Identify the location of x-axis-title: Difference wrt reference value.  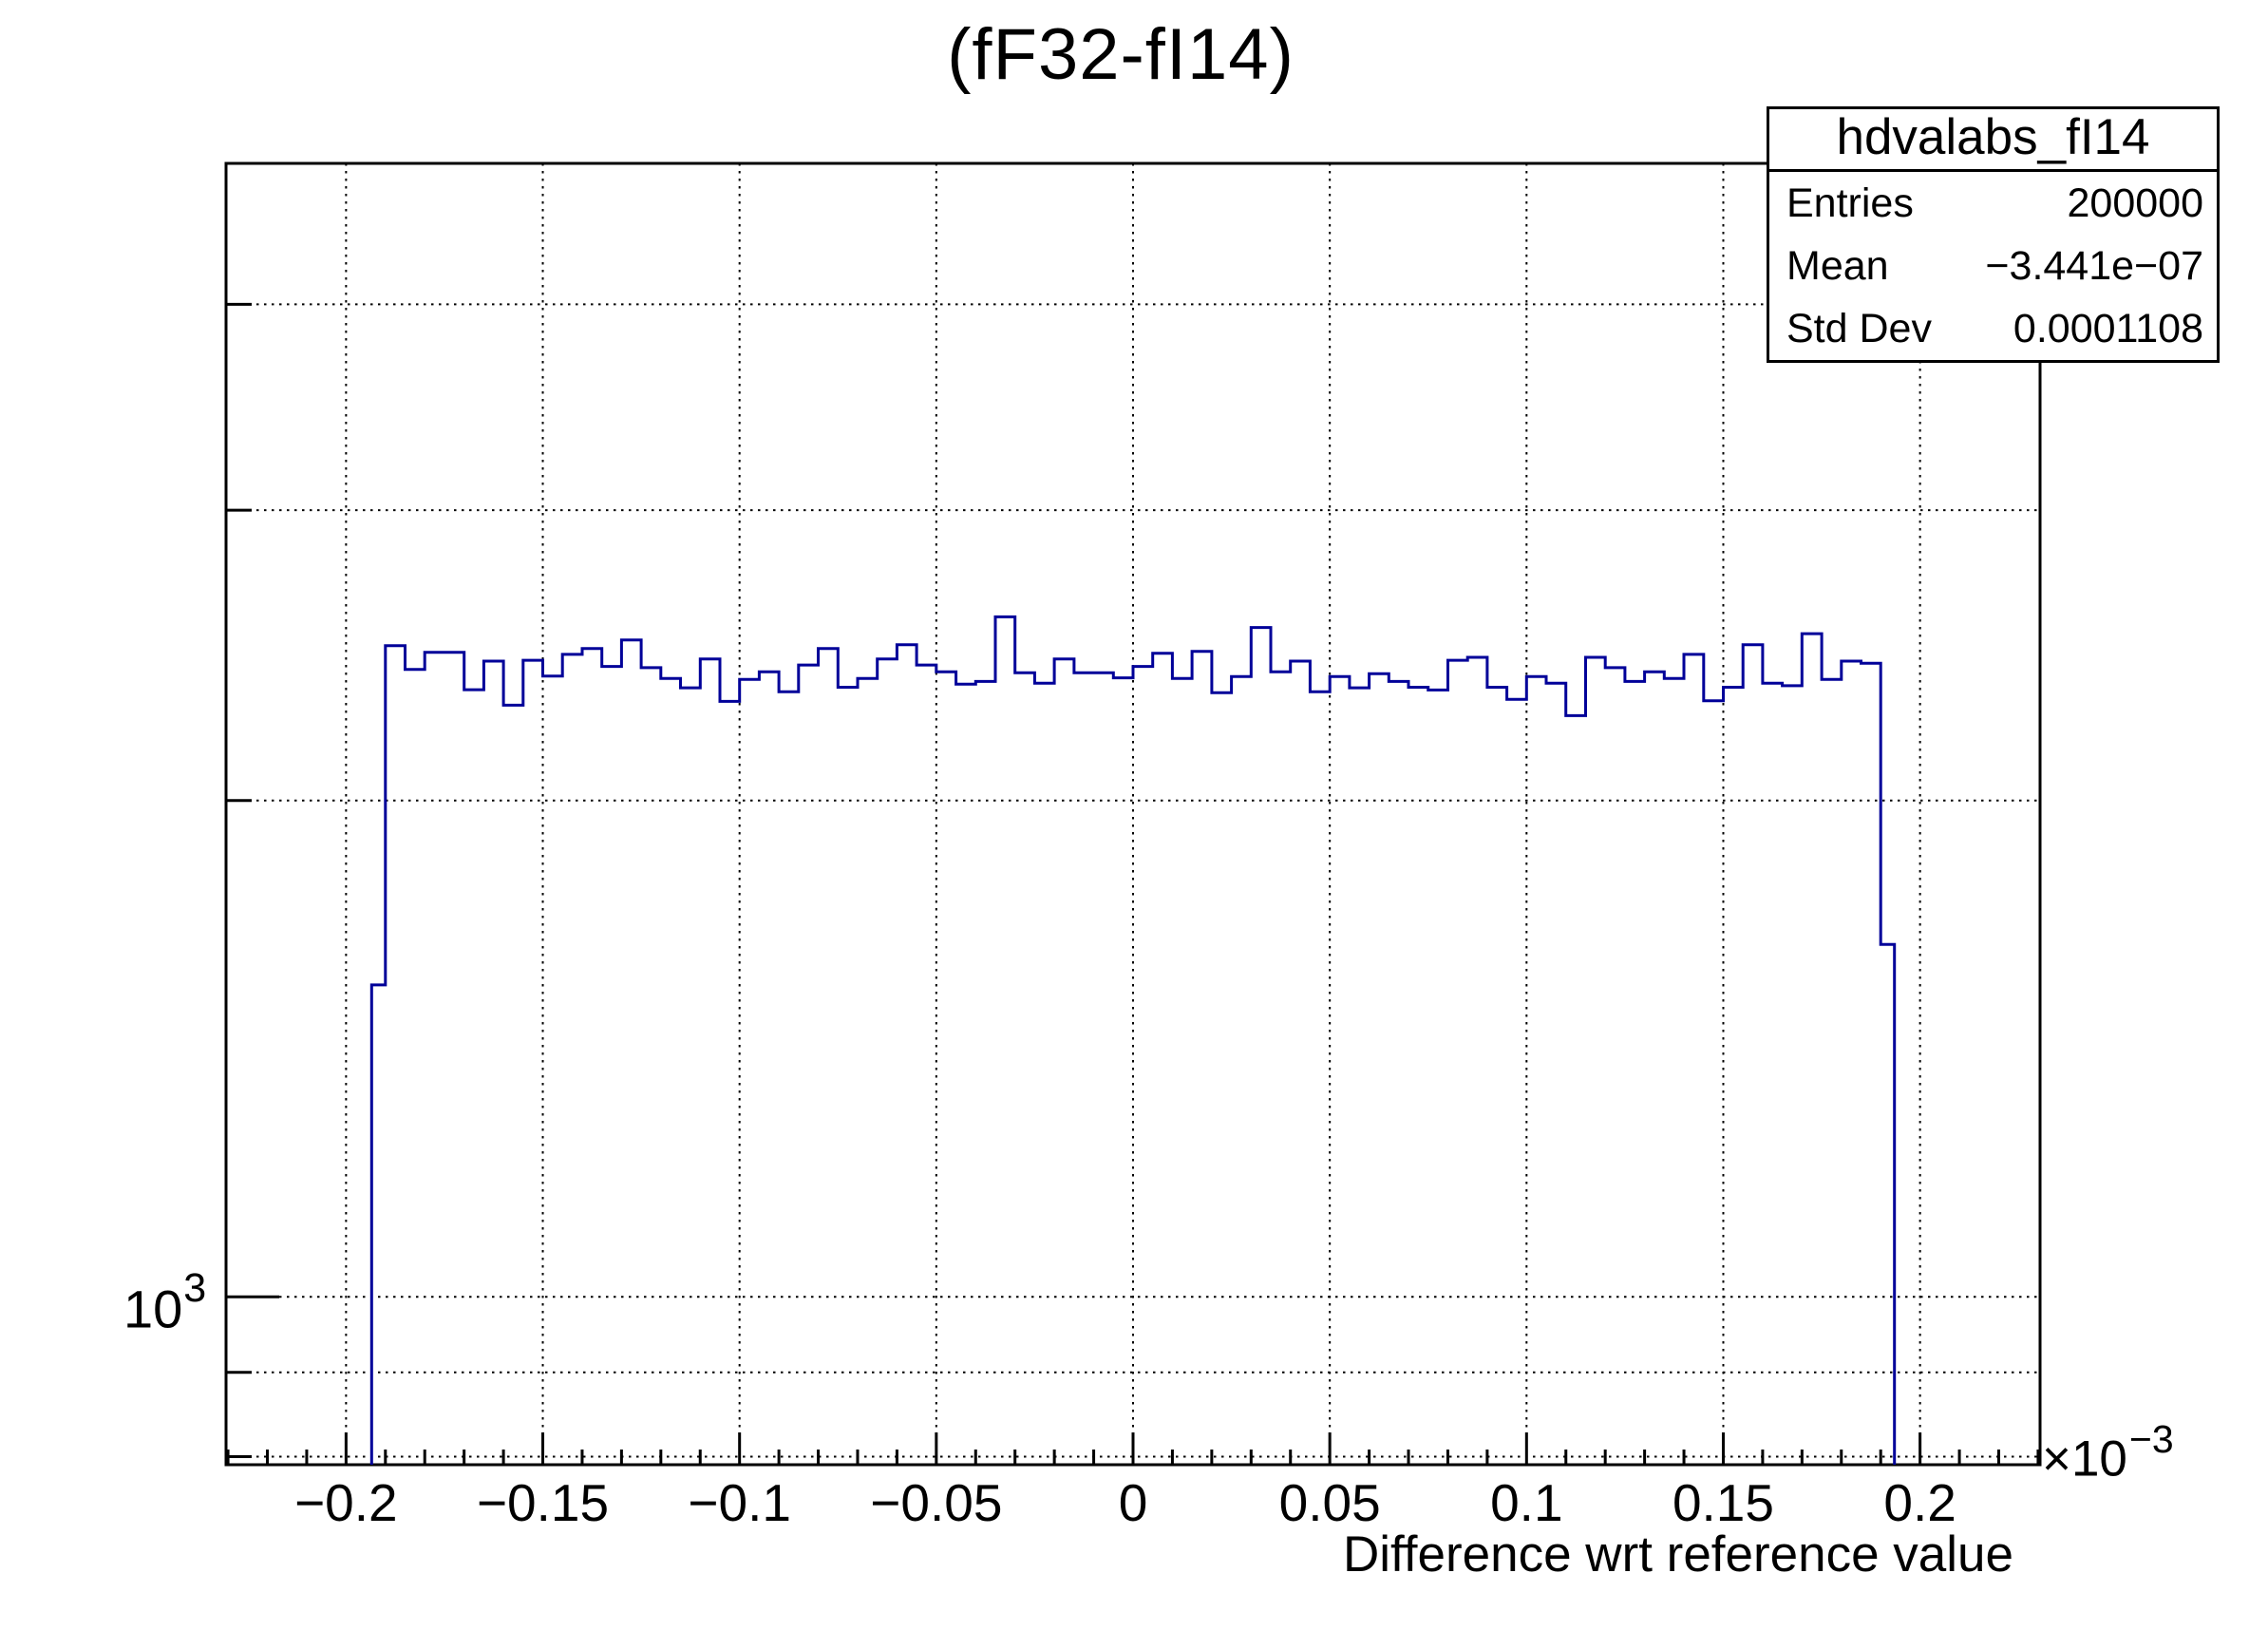
(1678, 1554).